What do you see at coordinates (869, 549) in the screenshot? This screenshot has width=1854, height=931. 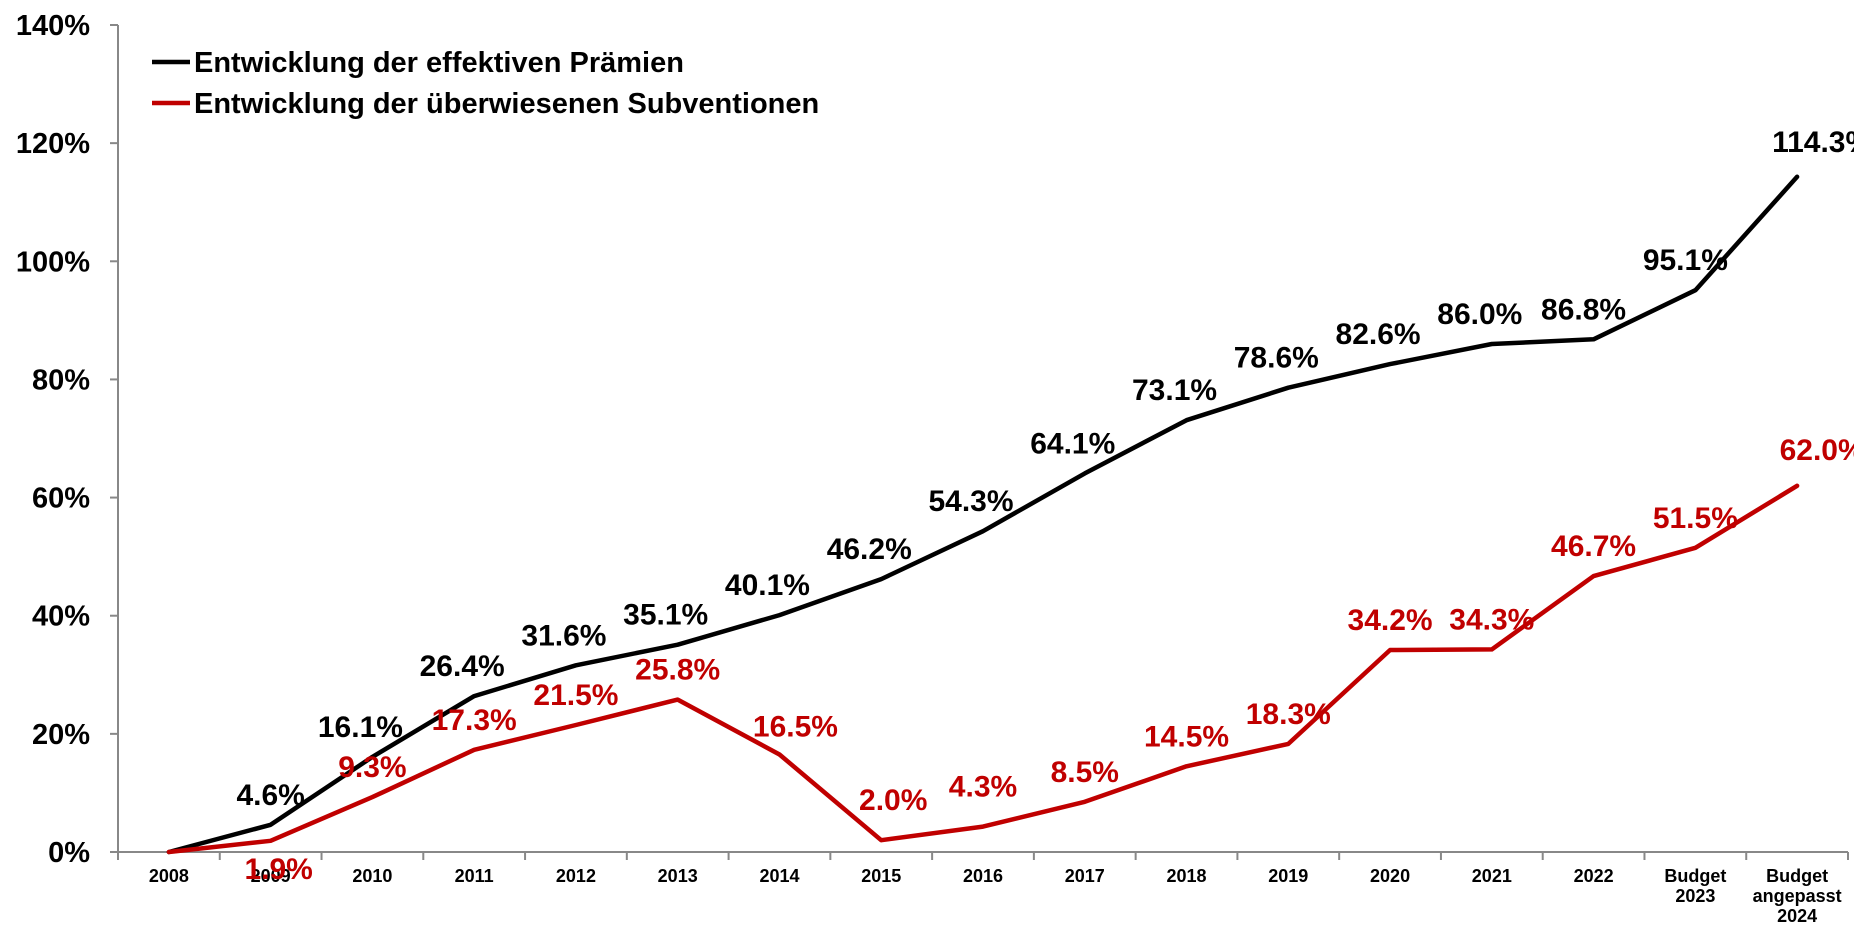 I see `data-label: 46.2%` at bounding box center [869, 549].